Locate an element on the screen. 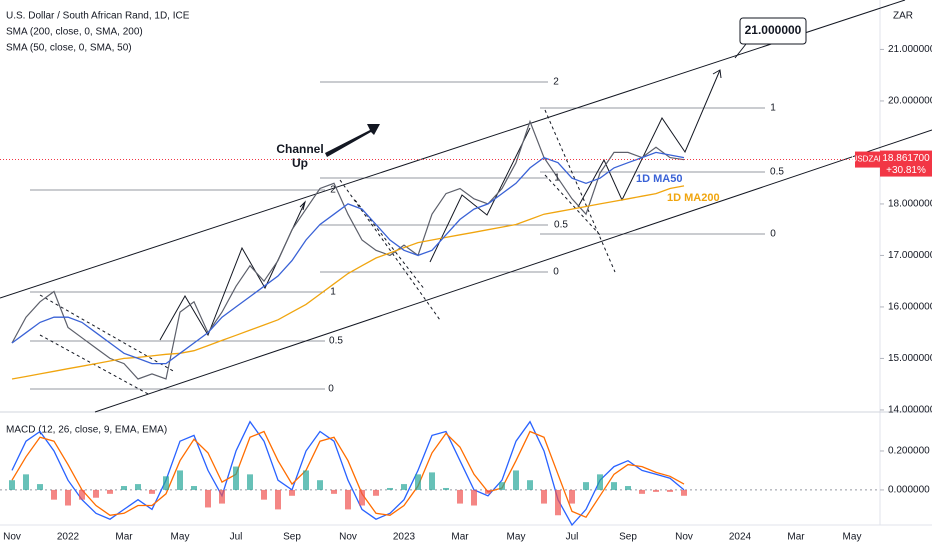 This screenshot has width=932, height=550. annotation: 1D MA50 is located at coordinates (659, 179).